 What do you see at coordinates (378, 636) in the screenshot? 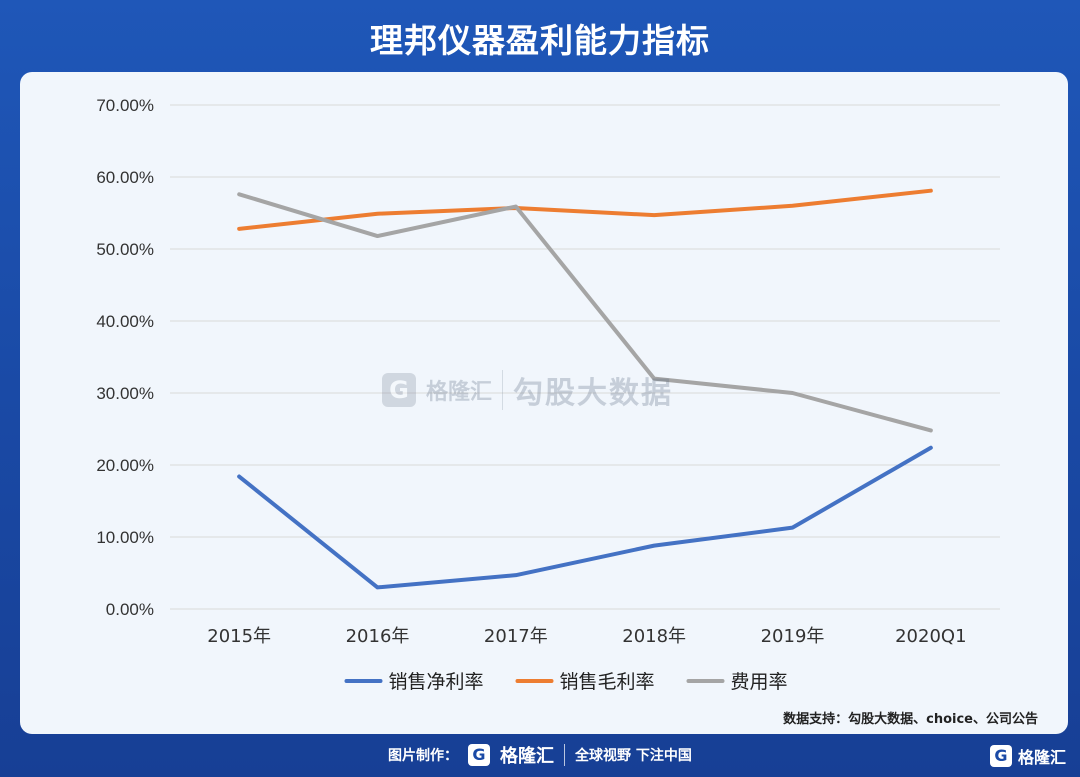
I see `x-tick-label: 2016年` at bounding box center [378, 636].